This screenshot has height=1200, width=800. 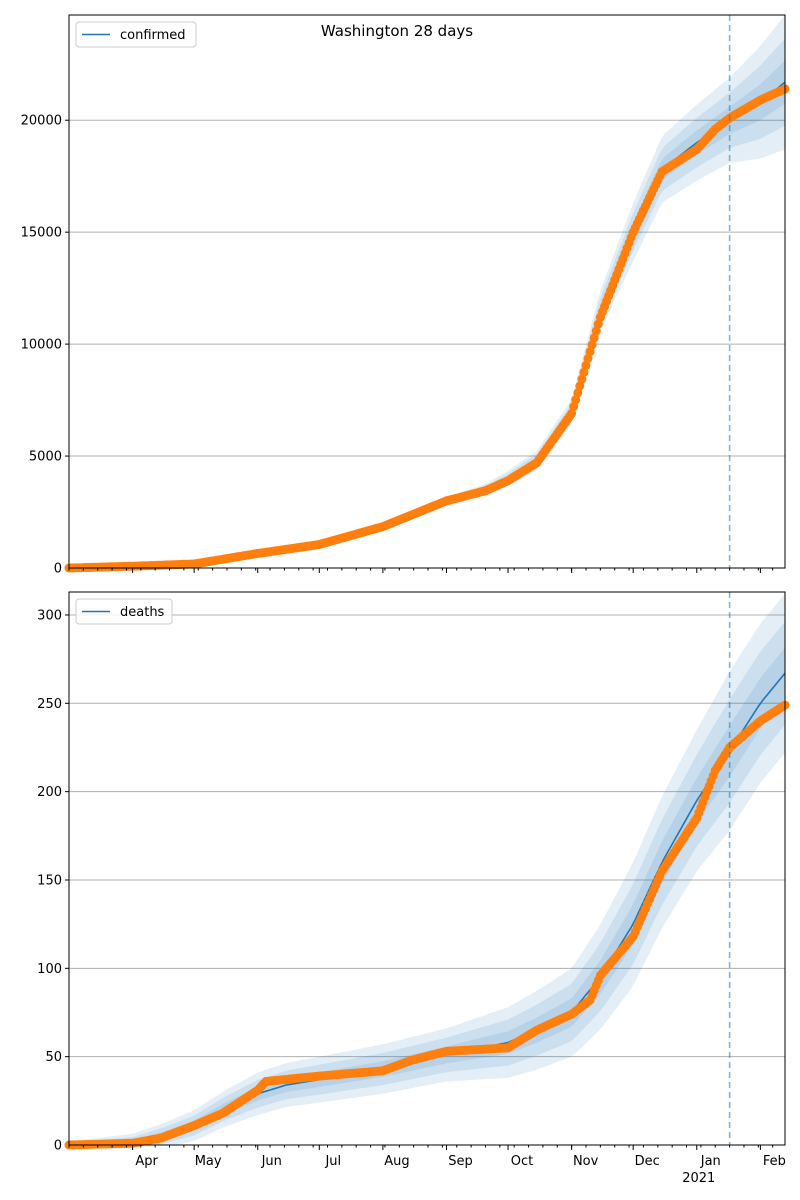 I want to click on legend-label: deaths, so click(x=142, y=612).